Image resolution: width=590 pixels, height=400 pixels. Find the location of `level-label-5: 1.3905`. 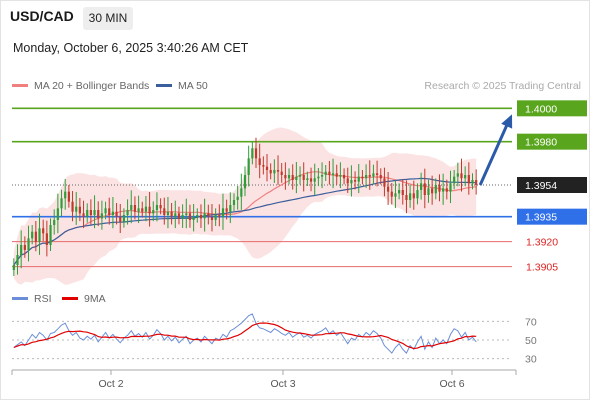

level-label-5: 1.3905 is located at coordinates (542, 268).